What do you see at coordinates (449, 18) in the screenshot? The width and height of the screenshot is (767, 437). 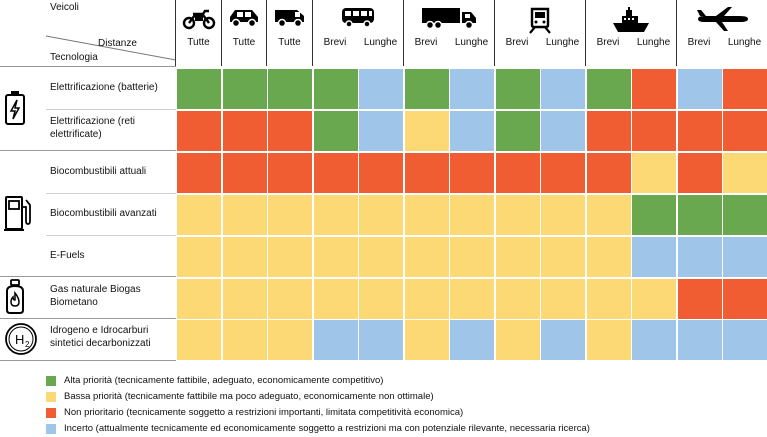 I see `truck-icon` at bounding box center [449, 18].